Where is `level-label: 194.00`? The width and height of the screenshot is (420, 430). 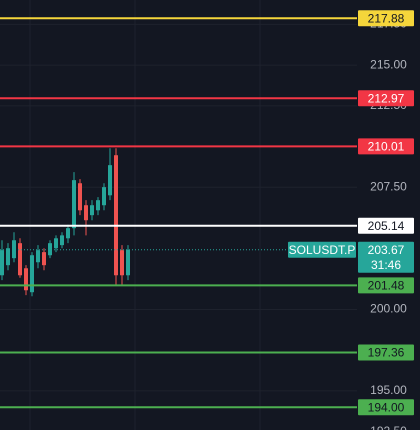
level-label: 194.00 is located at coordinates (386, 407).